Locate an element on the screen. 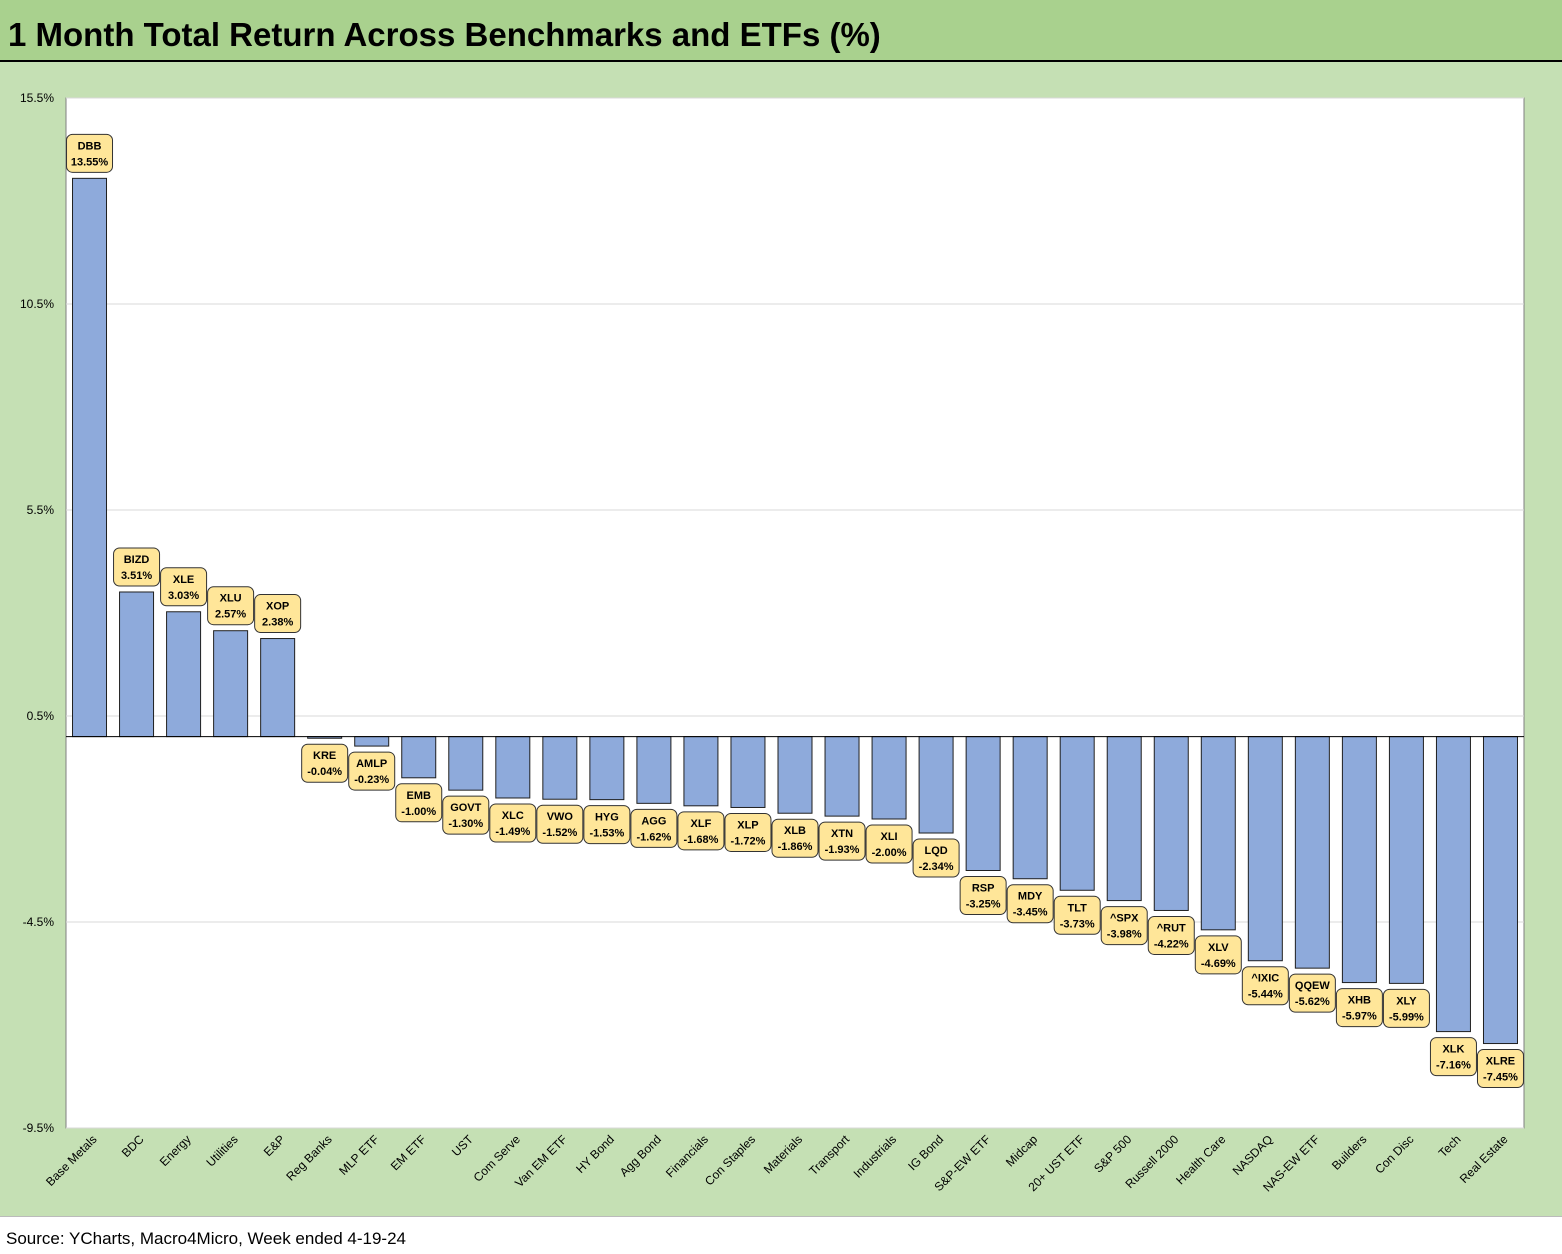 Image resolution: width=1562 pixels, height=1254 pixels. x-tick-label: Real Estate is located at coordinates (1484, 1159).